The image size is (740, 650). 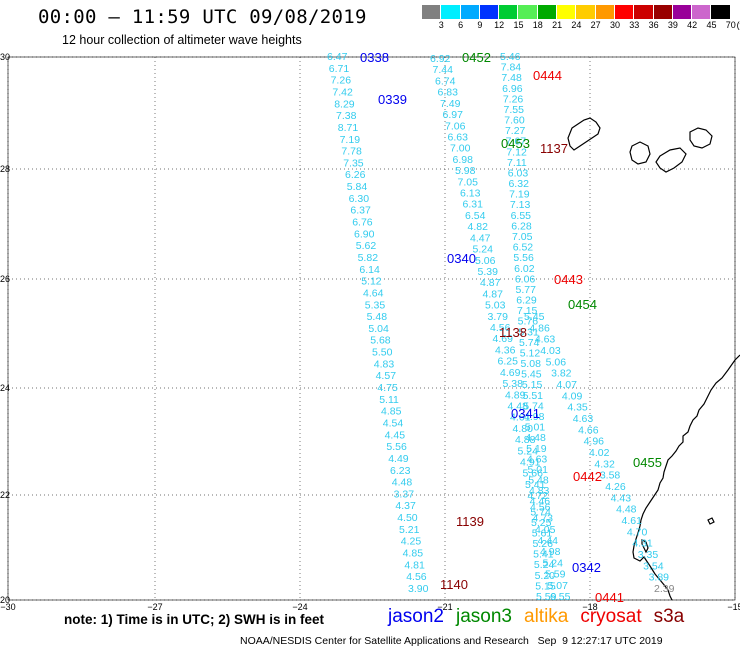 What do you see at coordinates (443, 70) in the screenshot?
I see `swh-value-track-b: 7.44` at bounding box center [443, 70].